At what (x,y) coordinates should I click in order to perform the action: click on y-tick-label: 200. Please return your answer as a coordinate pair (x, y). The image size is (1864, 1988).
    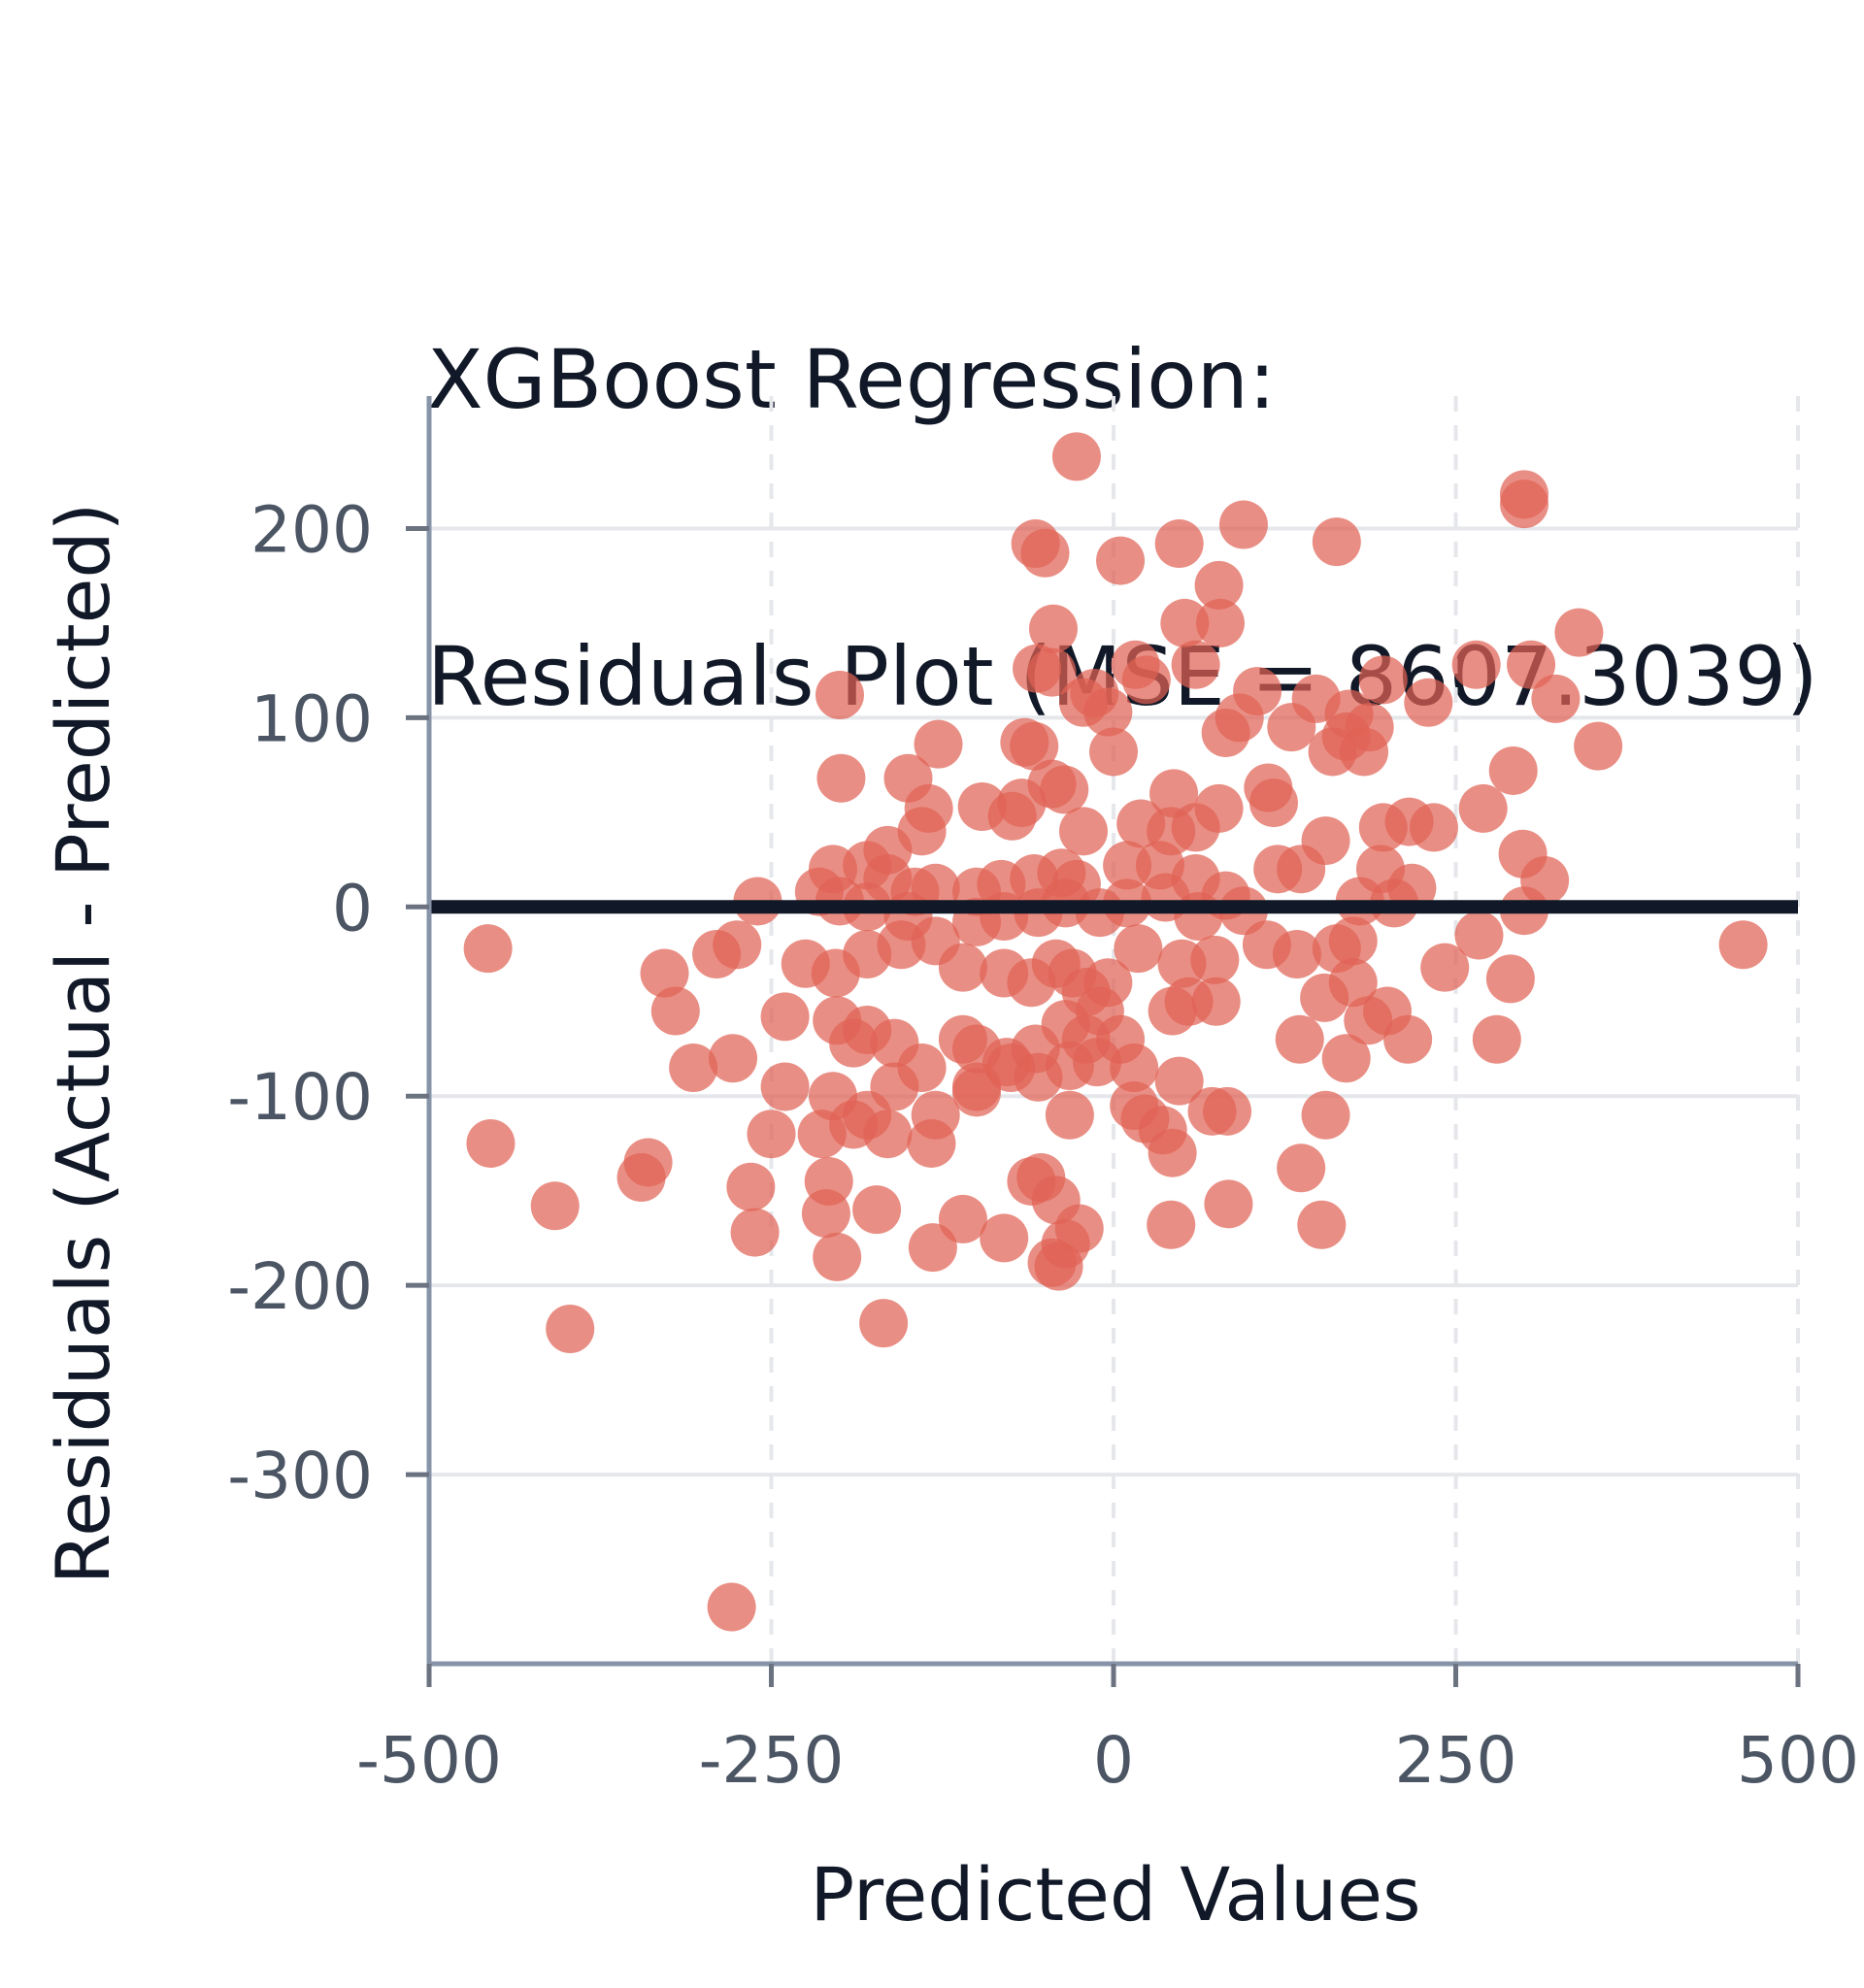
    Looking at the image, I should click on (311, 529).